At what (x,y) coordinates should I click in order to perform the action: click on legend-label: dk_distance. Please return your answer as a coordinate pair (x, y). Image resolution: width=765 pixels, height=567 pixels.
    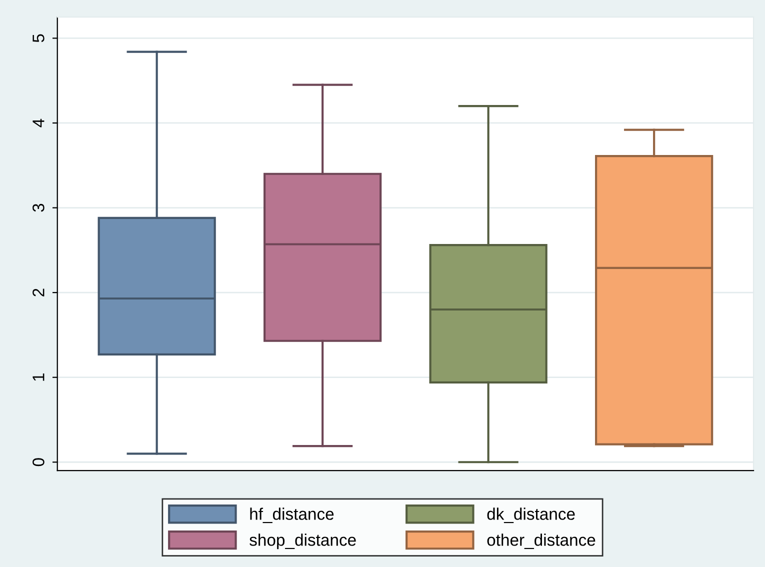
    Looking at the image, I should click on (531, 516).